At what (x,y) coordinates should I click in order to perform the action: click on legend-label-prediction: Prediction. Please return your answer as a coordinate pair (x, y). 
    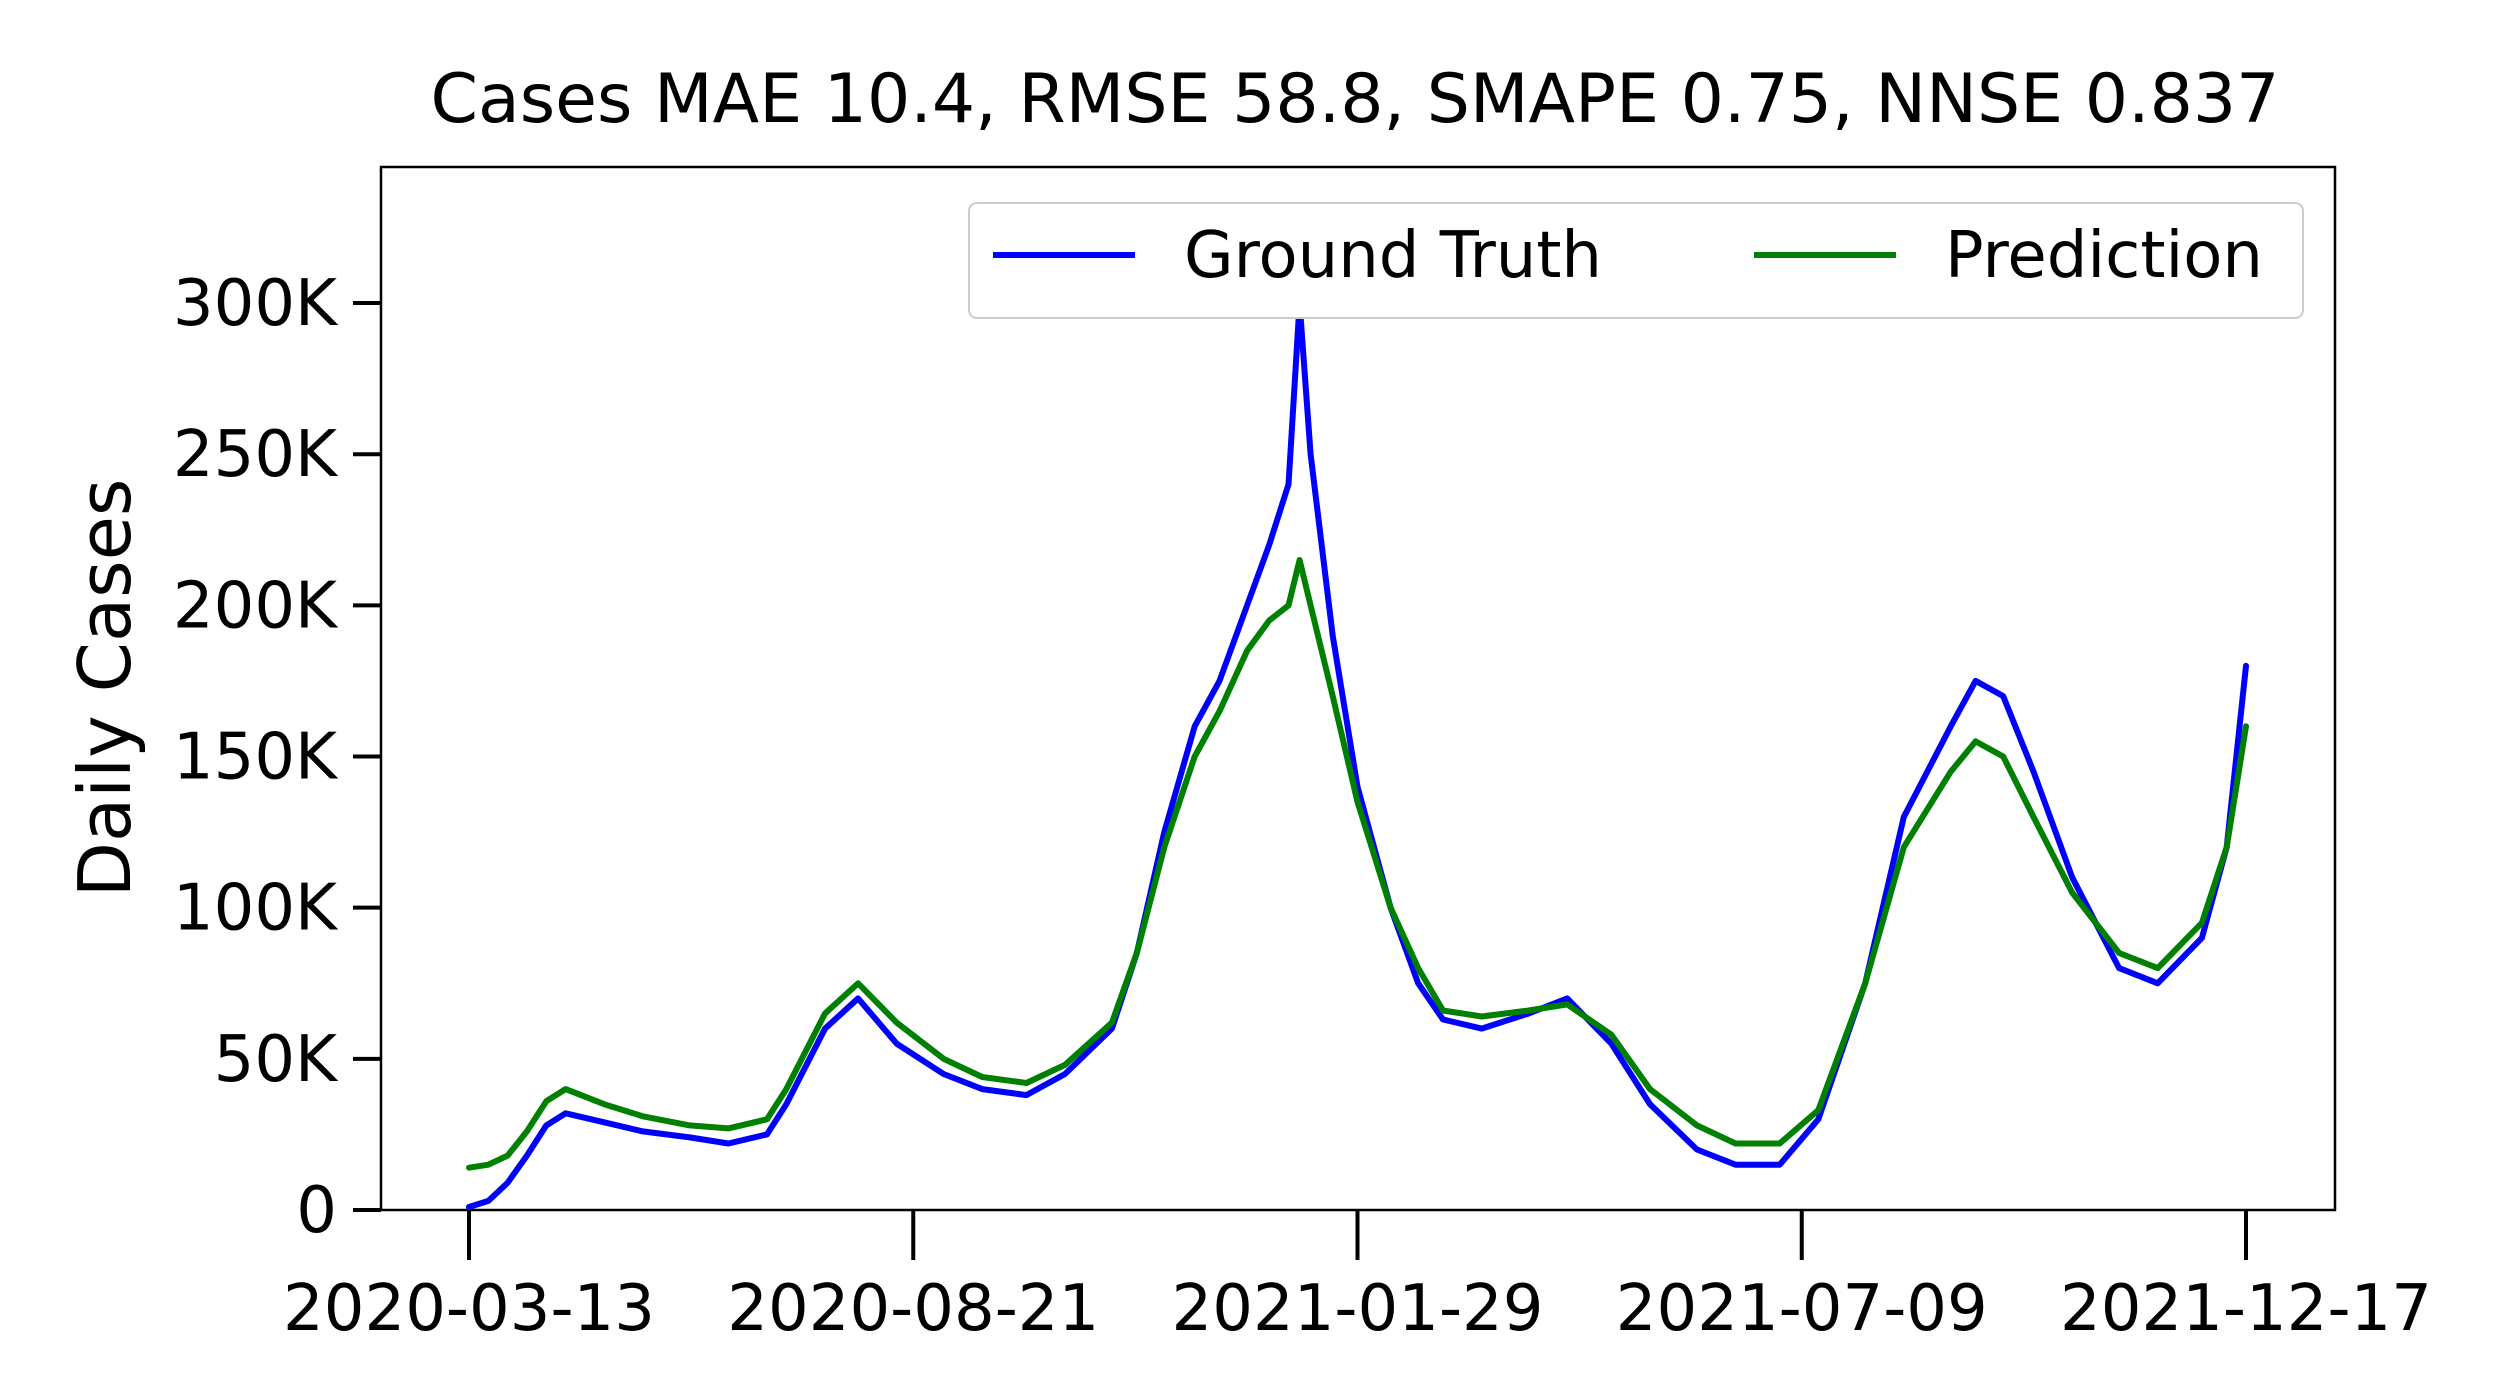
    Looking at the image, I should click on (2104, 256).